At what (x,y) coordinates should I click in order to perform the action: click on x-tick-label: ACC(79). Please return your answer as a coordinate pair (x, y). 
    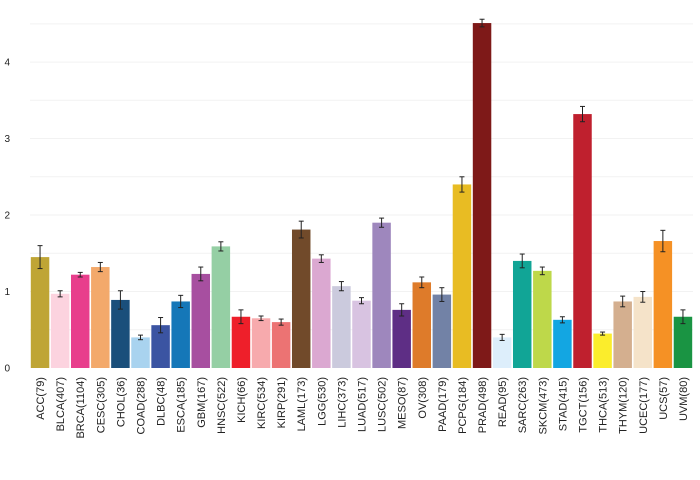
    Looking at the image, I should click on (41, 398).